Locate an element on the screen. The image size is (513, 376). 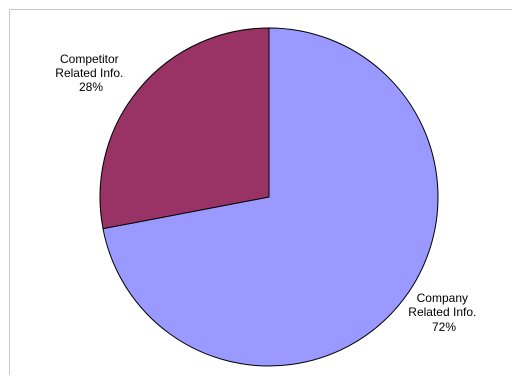
label-competitor-line2: Related Info. is located at coordinates (89, 73).